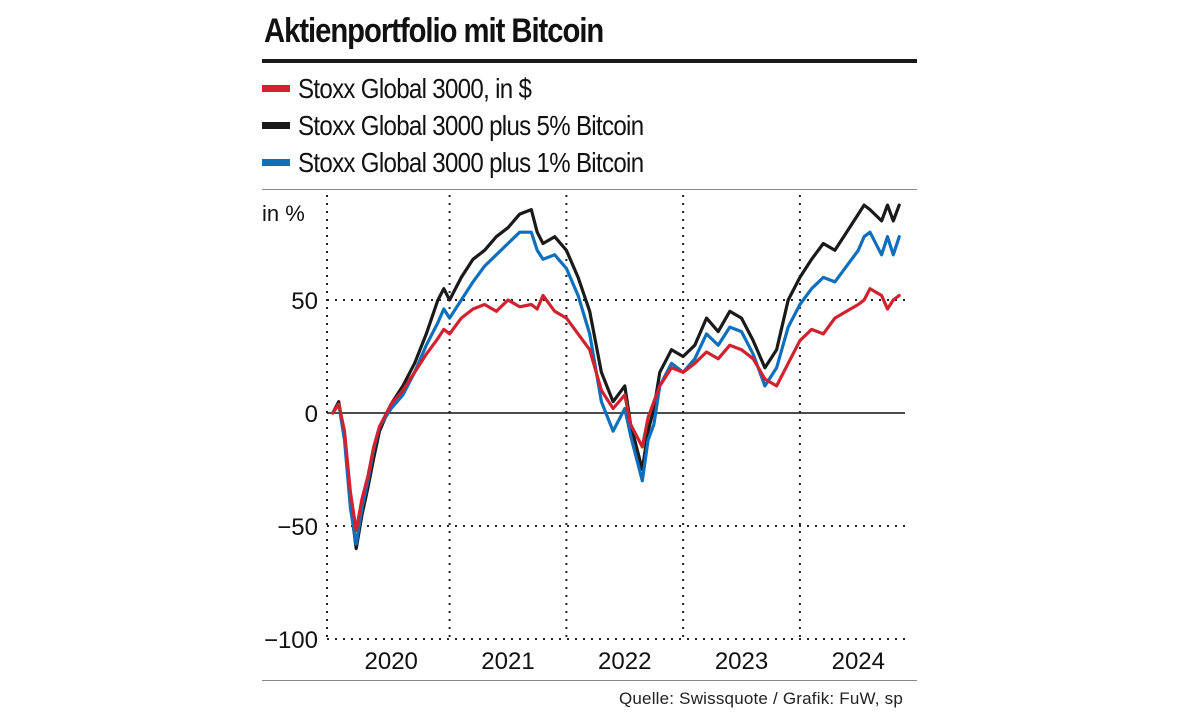 The image size is (1179, 713). What do you see at coordinates (304, 301) in the screenshot?
I see `y-tick-label: 50` at bounding box center [304, 301].